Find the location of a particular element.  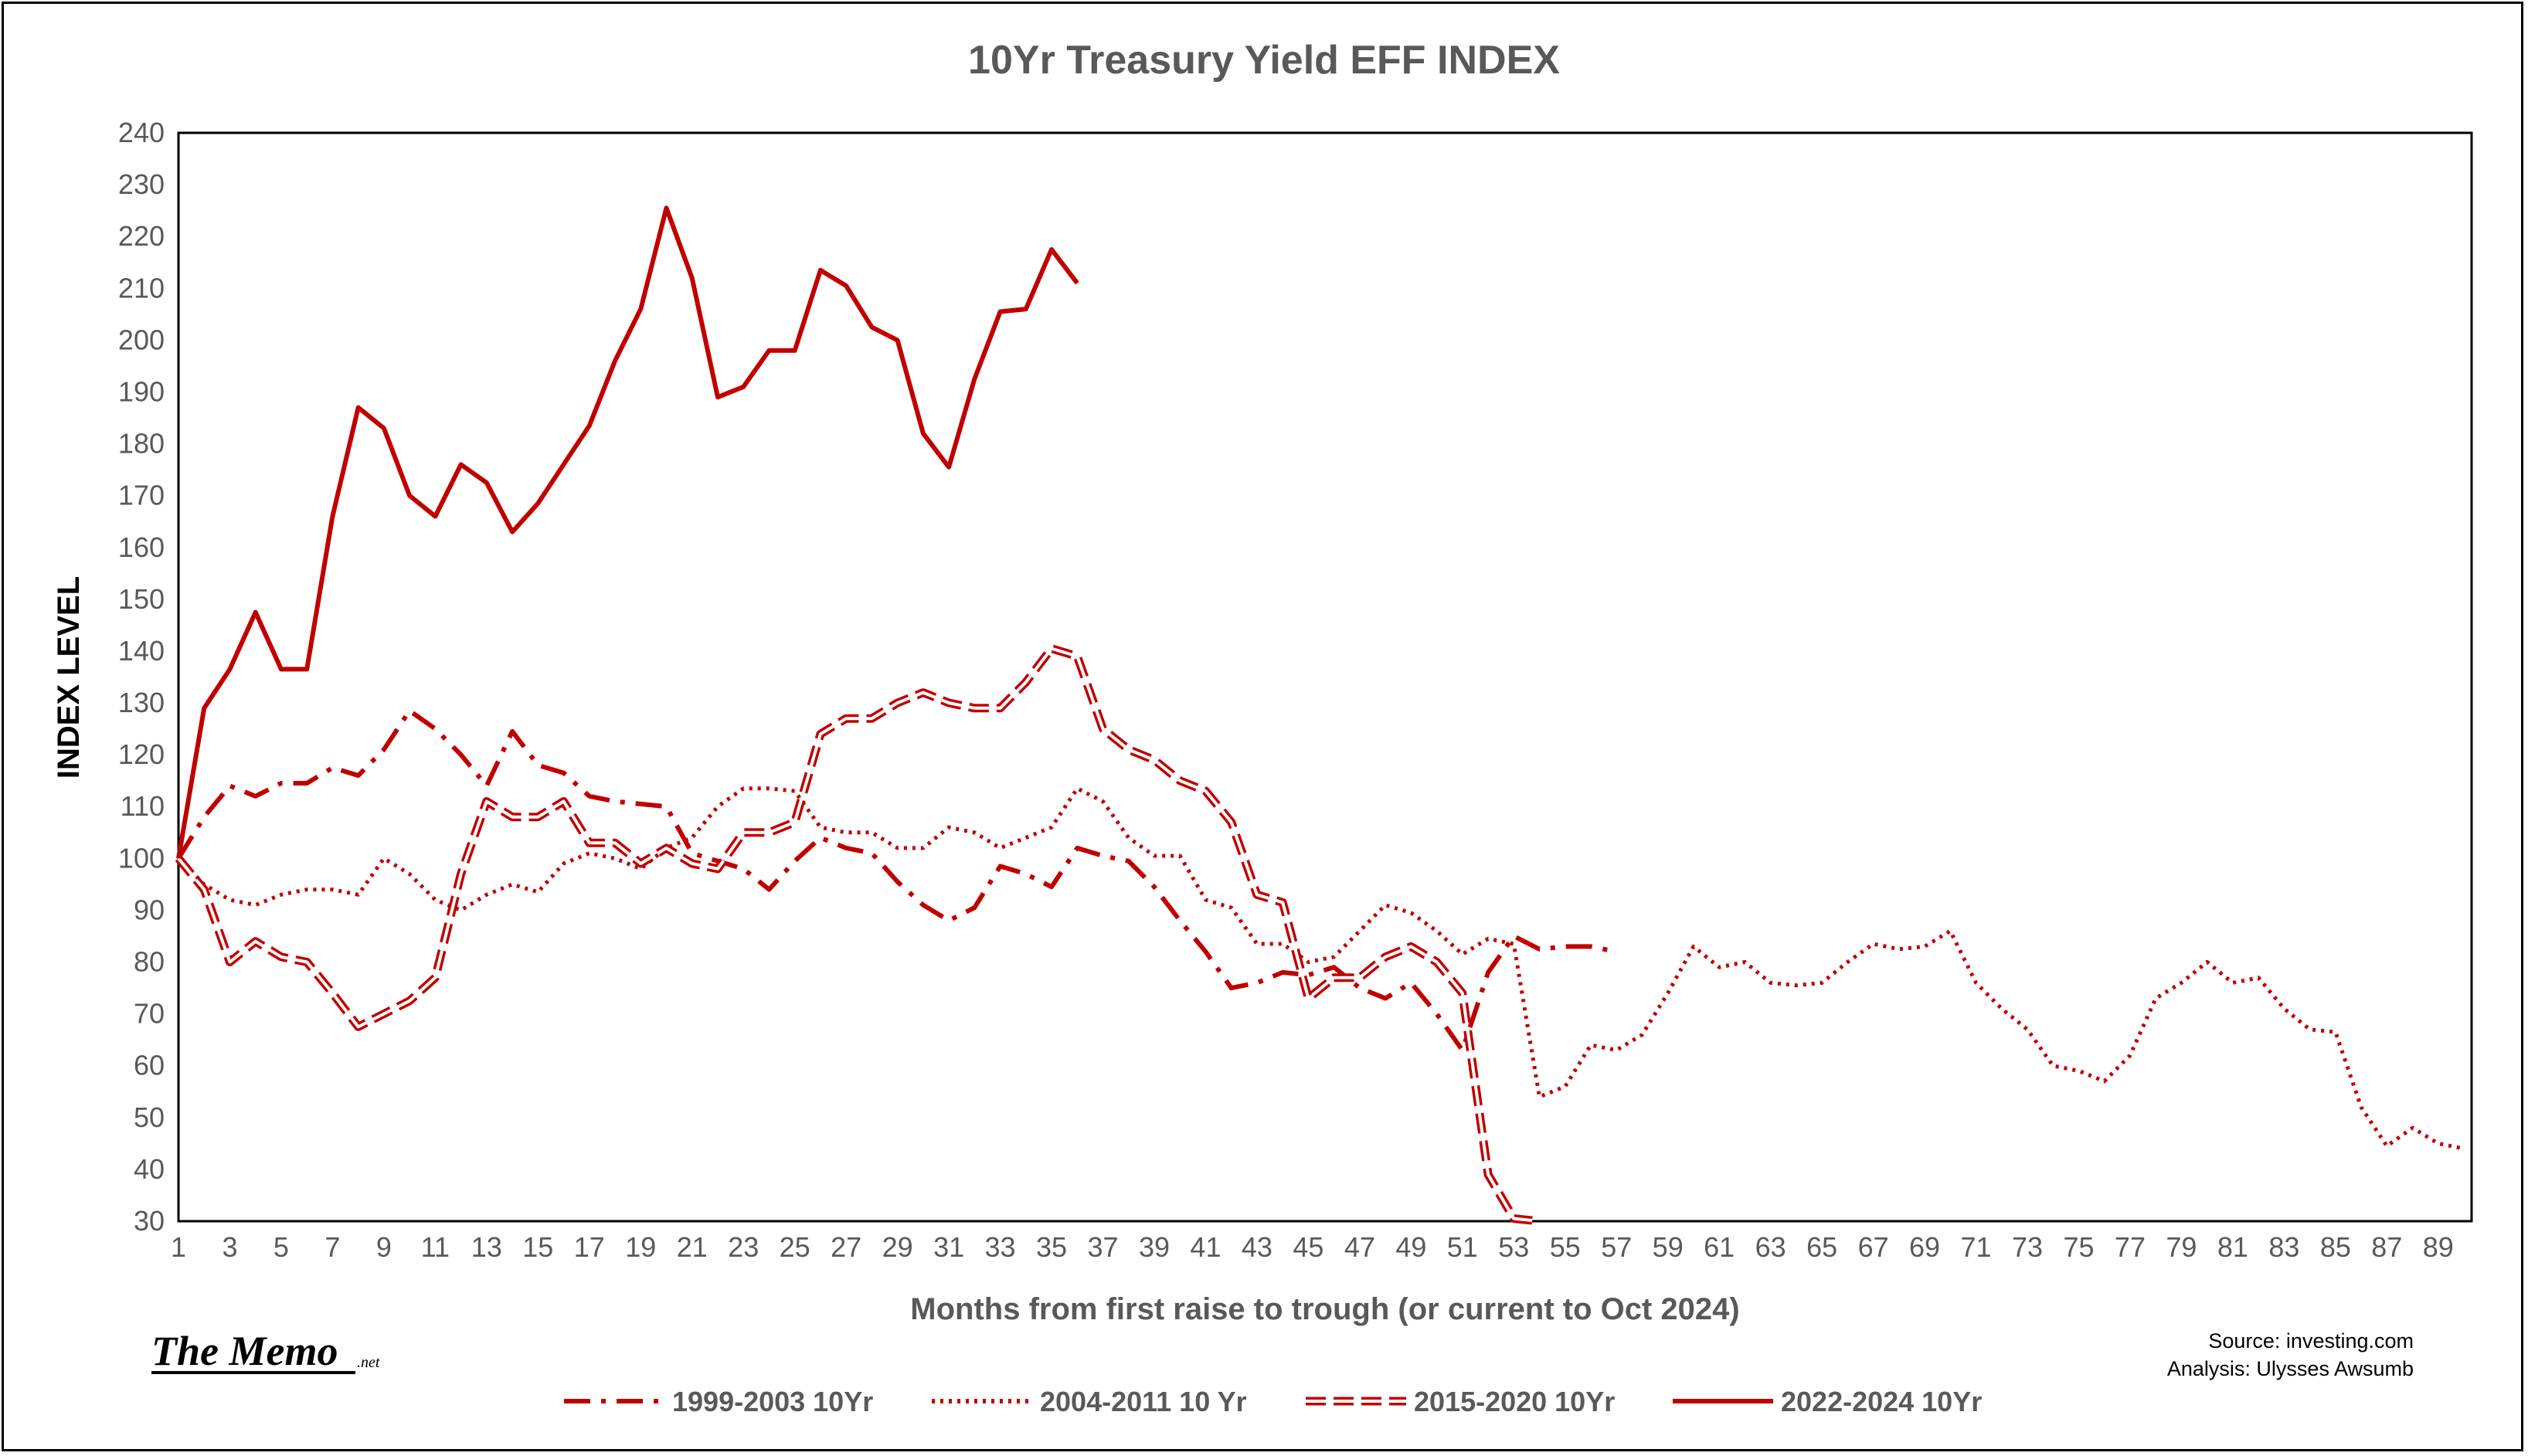

y-tick-label: 160 is located at coordinates (141, 547).